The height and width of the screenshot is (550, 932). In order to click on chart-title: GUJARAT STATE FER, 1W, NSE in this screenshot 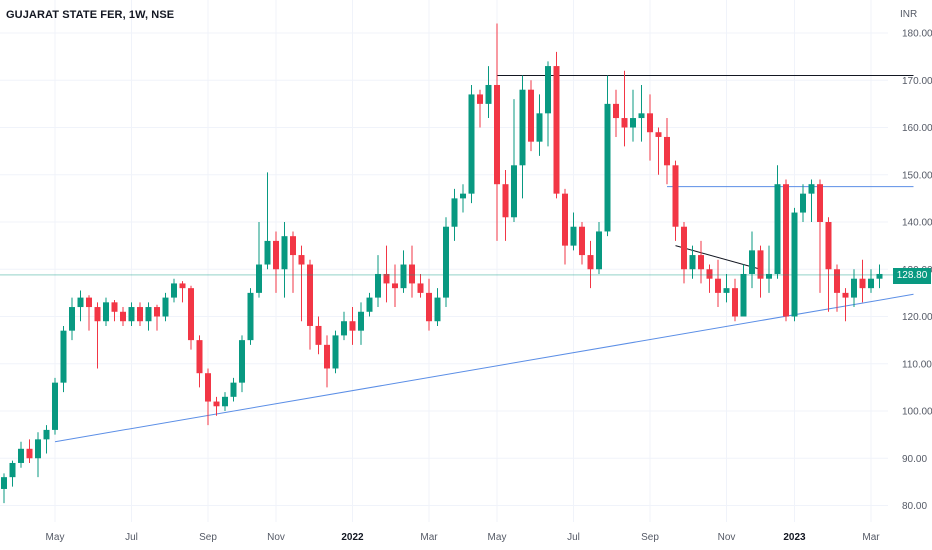, I will do `click(90, 15)`.